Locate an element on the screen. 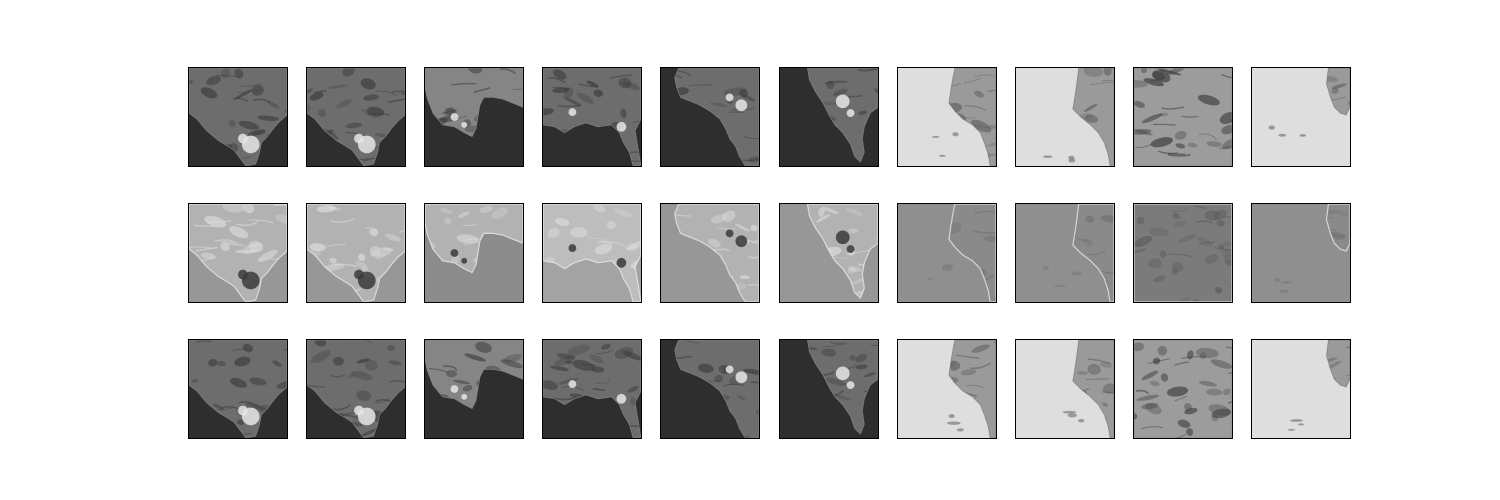 The image size is (1500, 500). image-tile-r1-c5 is located at coordinates (710, 117).